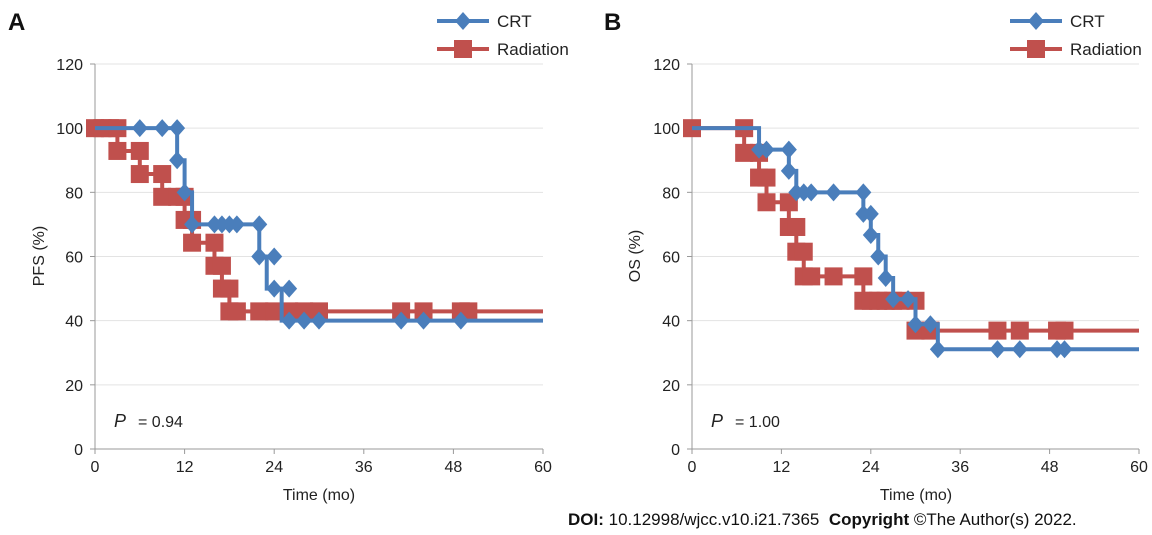  I want to click on p-value-annotation: P = 0.94, so click(148, 421).